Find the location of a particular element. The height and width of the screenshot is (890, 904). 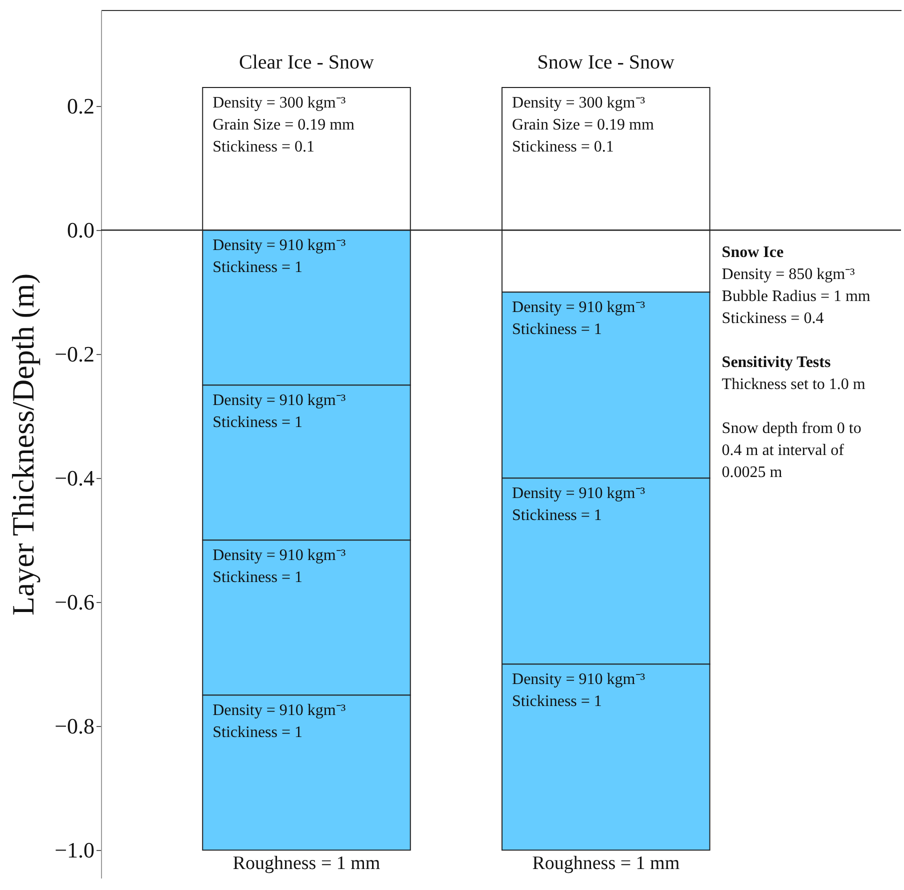

annotation: Snow Ice is located at coordinates (753, 253).